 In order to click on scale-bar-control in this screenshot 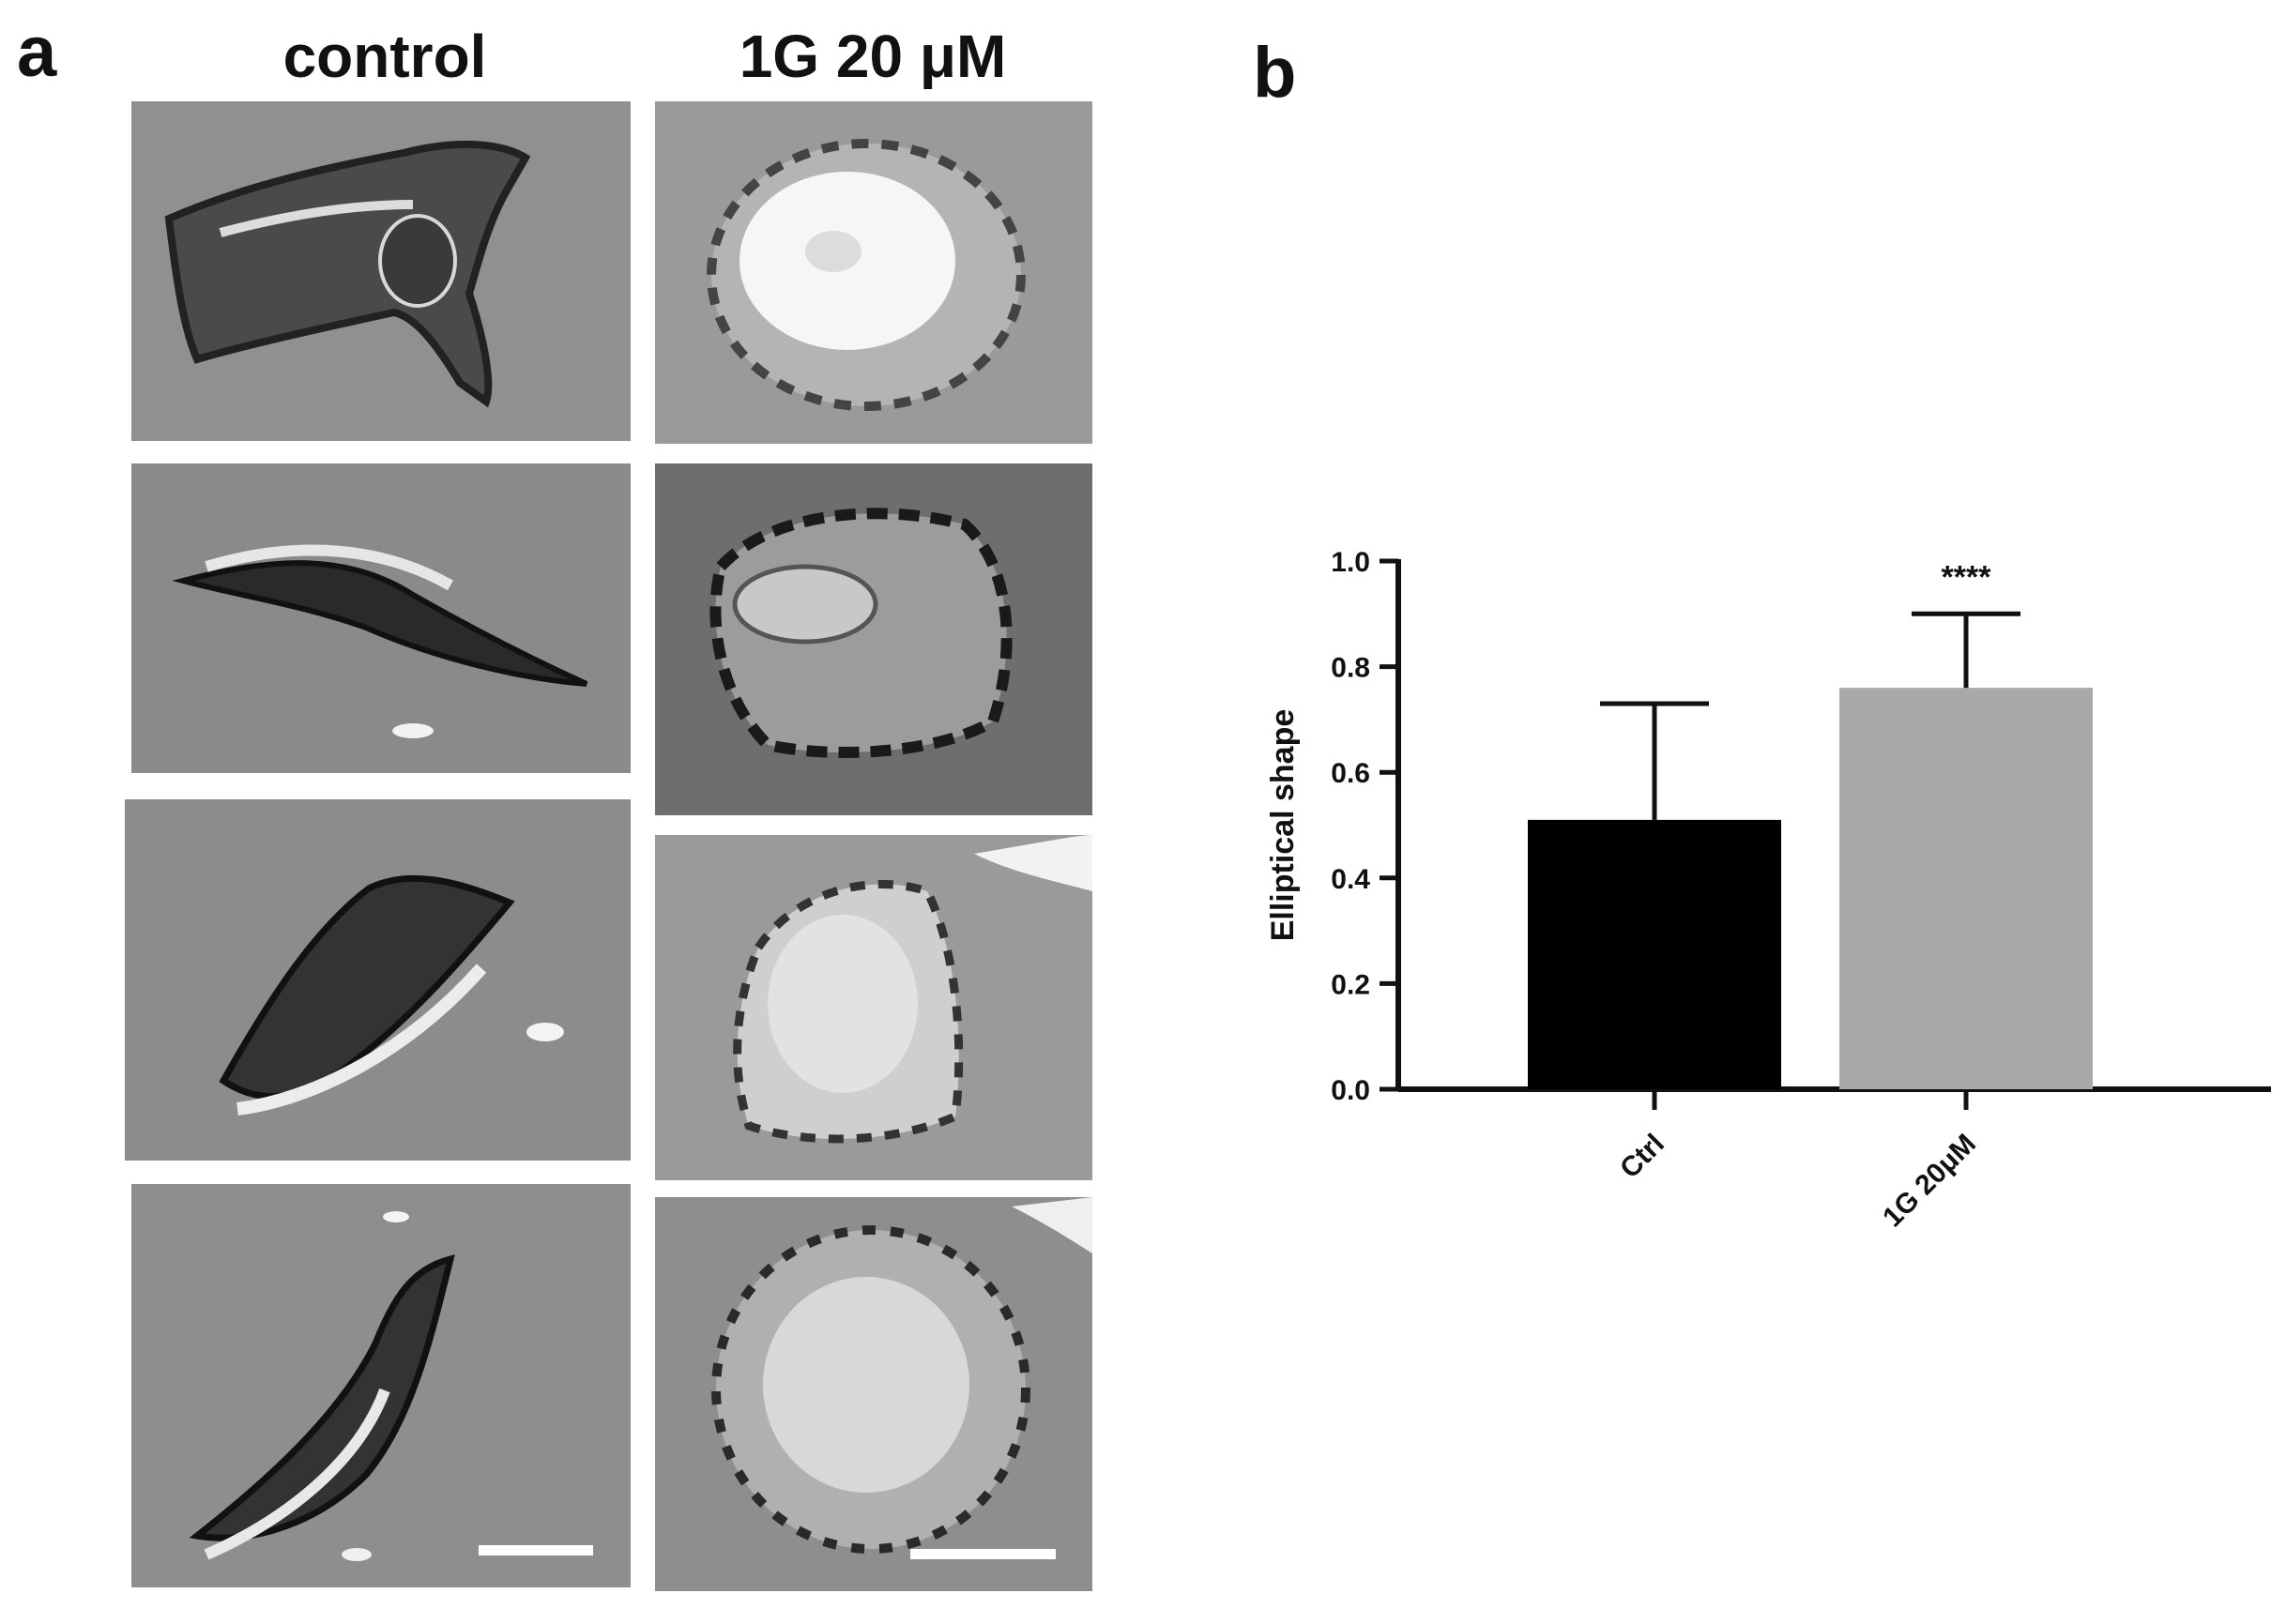, I will do `click(536, 1551)`.